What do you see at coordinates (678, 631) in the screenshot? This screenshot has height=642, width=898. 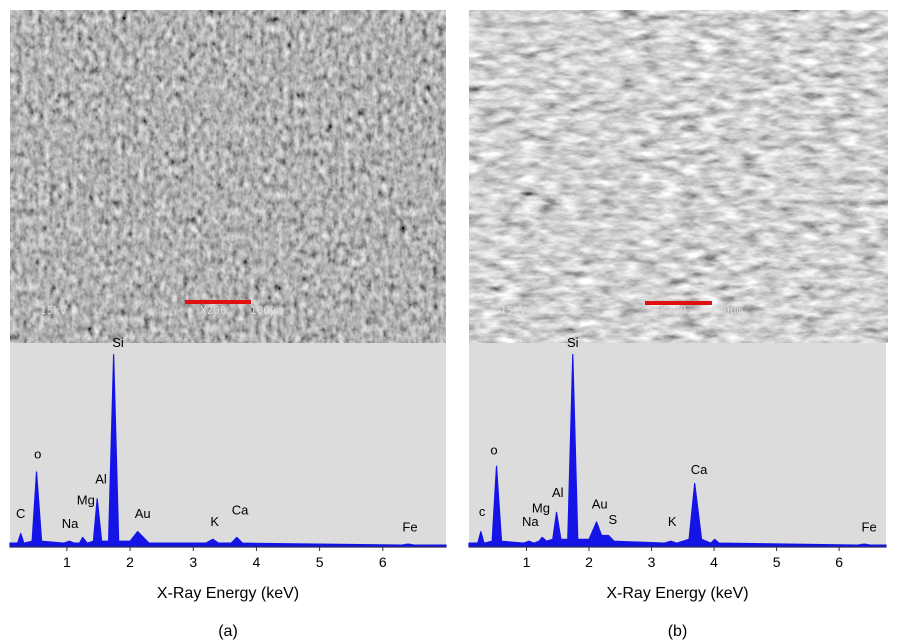 I see `caption: (b)` at bounding box center [678, 631].